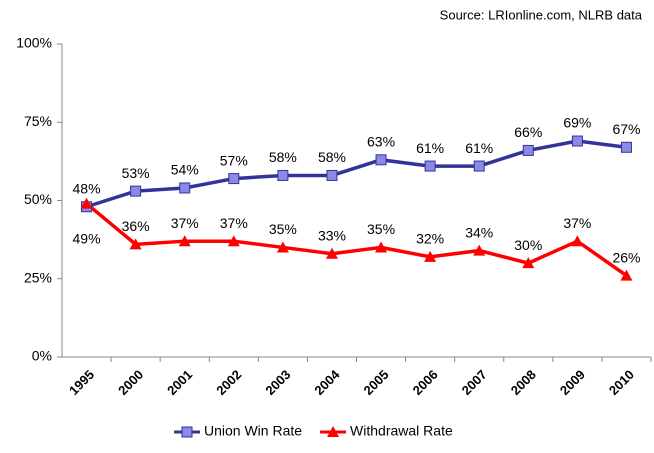  What do you see at coordinates (38, 199) in the screenshot?
I see `y-tick-label: 50%` at bounding box center [38, 199].